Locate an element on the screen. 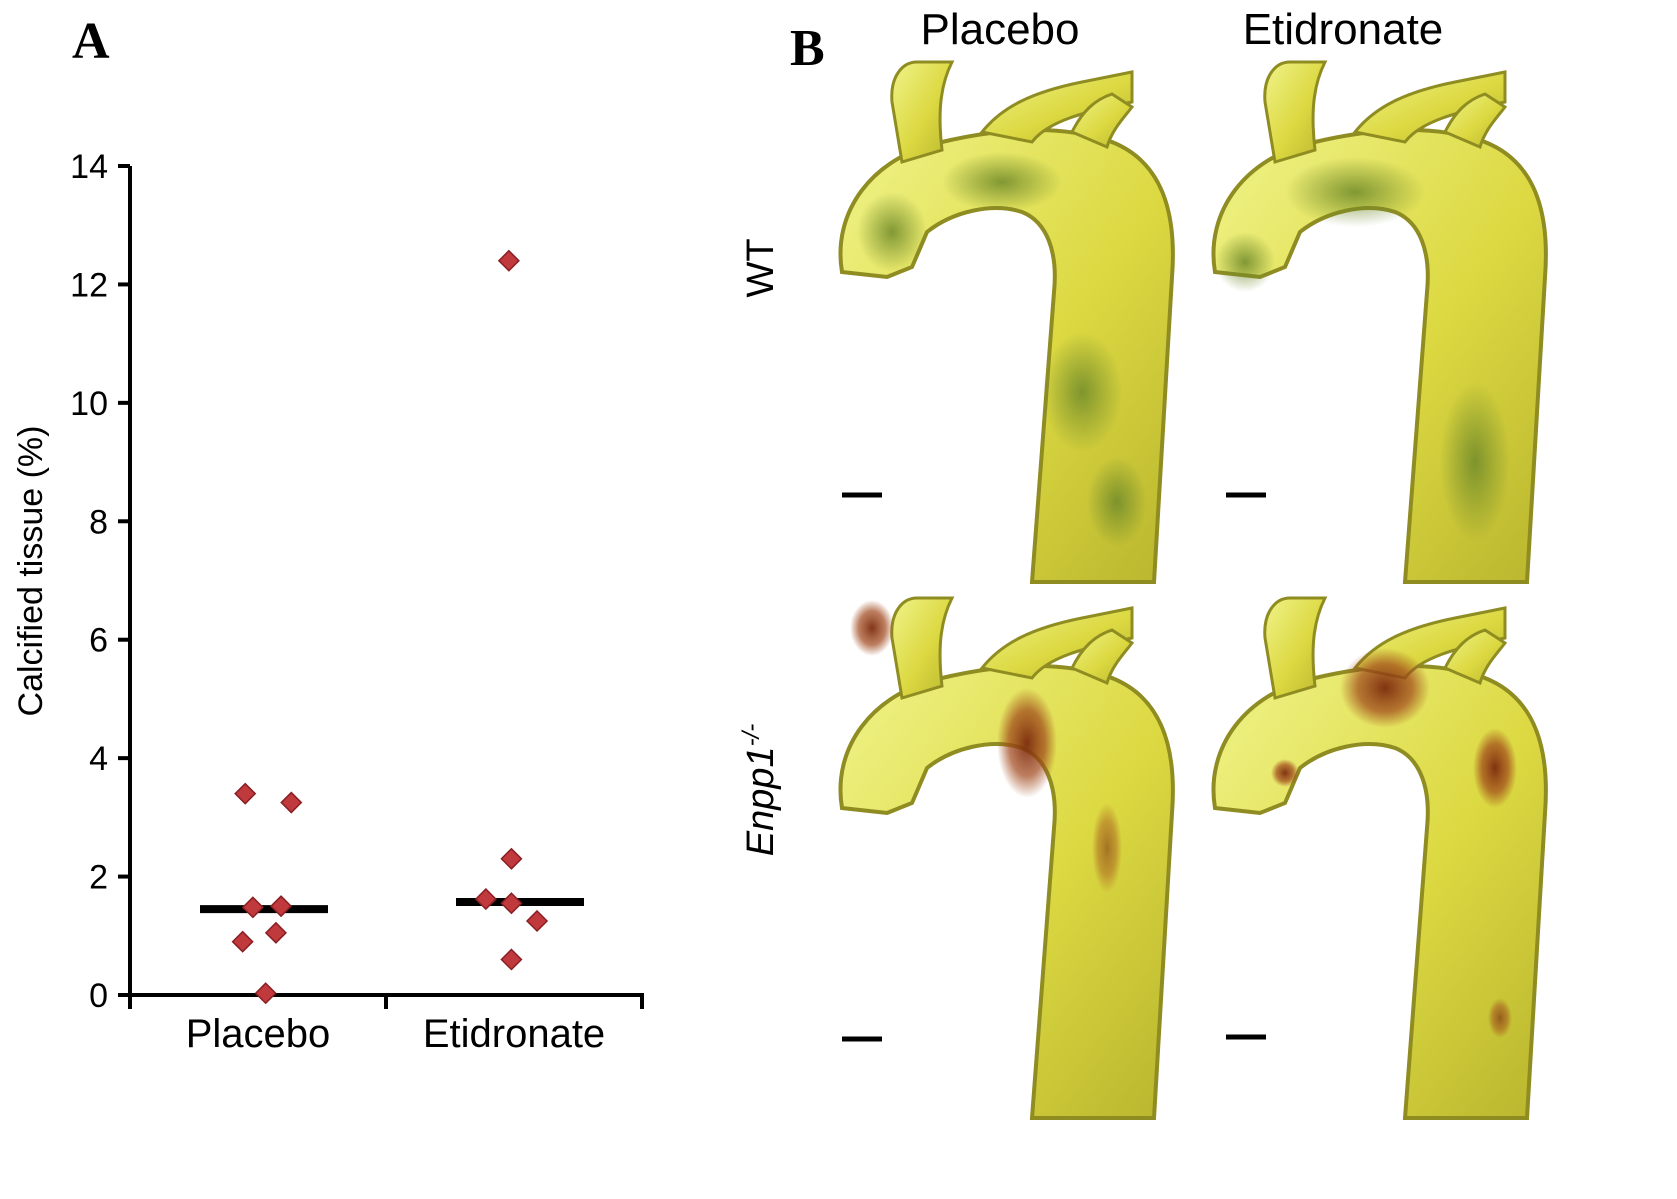 The image size is (1677, 1199). y-tick-label: 0 is located at coordinates (98, 996).